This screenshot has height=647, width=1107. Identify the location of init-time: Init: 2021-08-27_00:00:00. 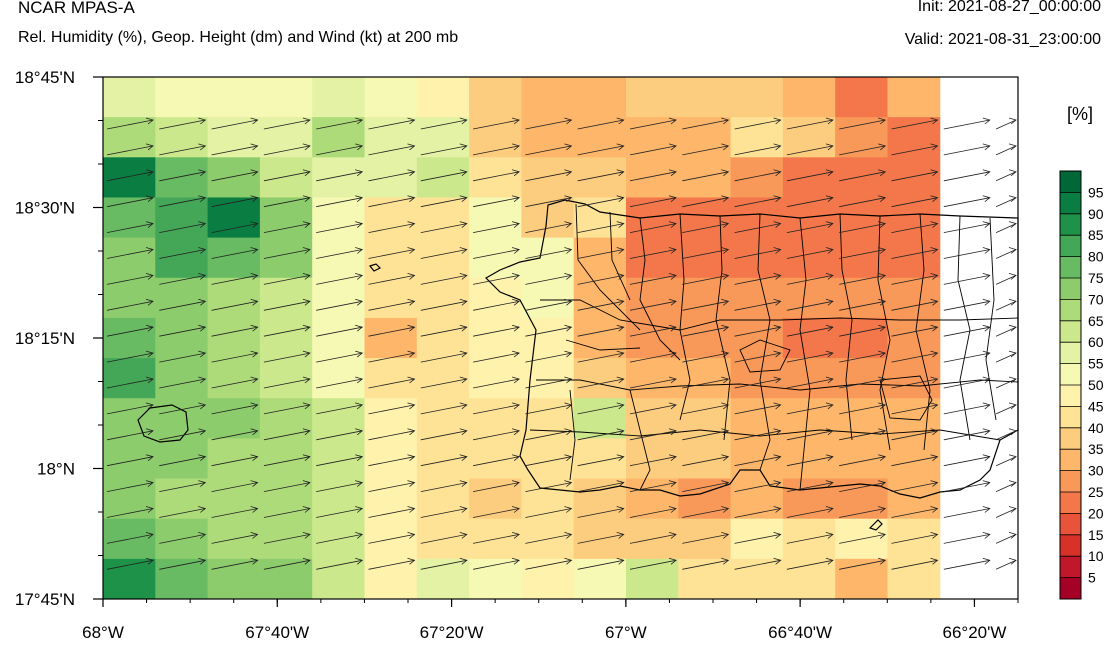
(1009, 7).